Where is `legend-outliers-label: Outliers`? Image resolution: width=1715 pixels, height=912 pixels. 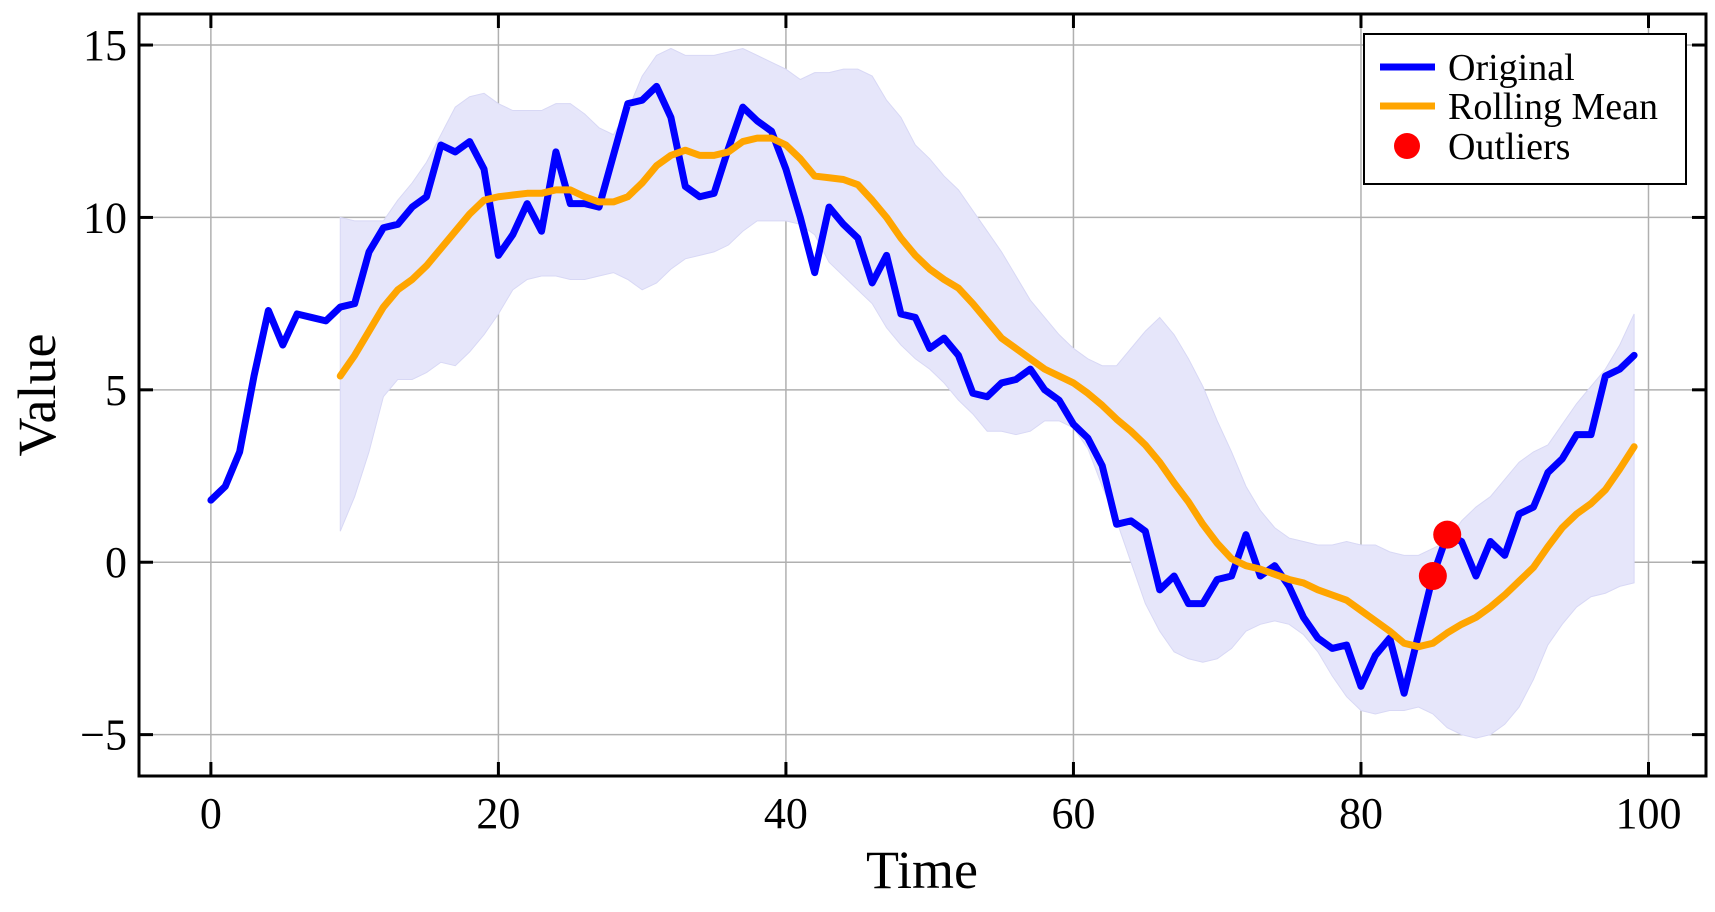 legend-outliers-label: Outliers is located at coordinates (1509, 147).